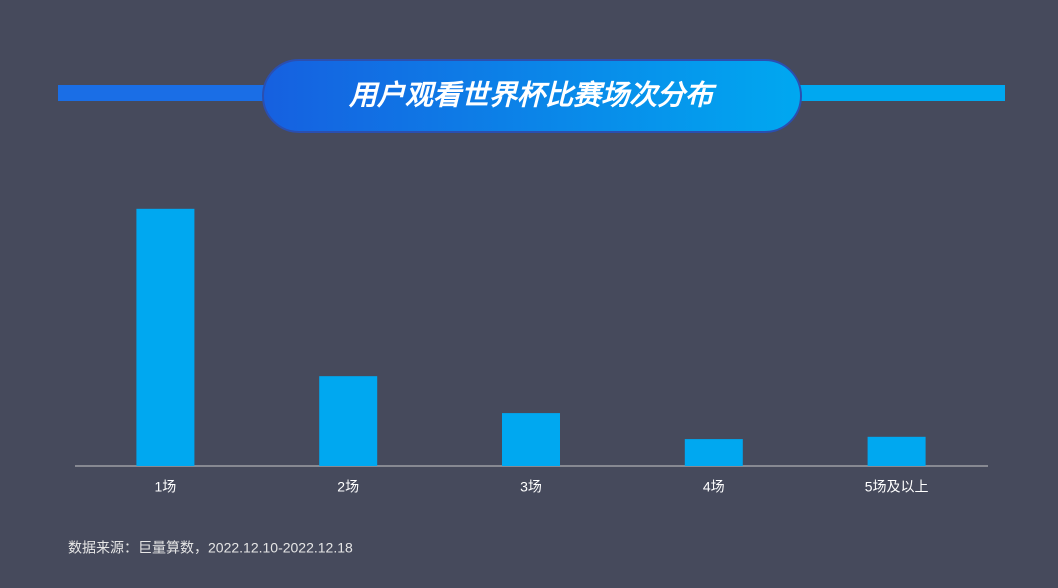  What do you see at coordinates (210, 548) in the screenshot?
I see `source-note: 数据来源：巨量算数，2022.12.10-2022.12.18` at bounding box center [210, 548].